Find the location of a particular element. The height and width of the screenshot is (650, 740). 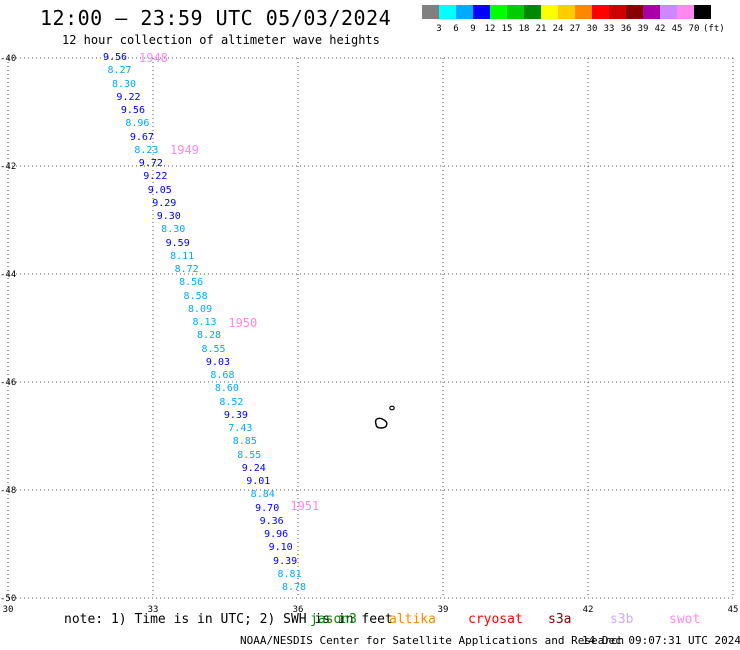

mission-cryosat: cryosat is located at coordinates (495, 619).